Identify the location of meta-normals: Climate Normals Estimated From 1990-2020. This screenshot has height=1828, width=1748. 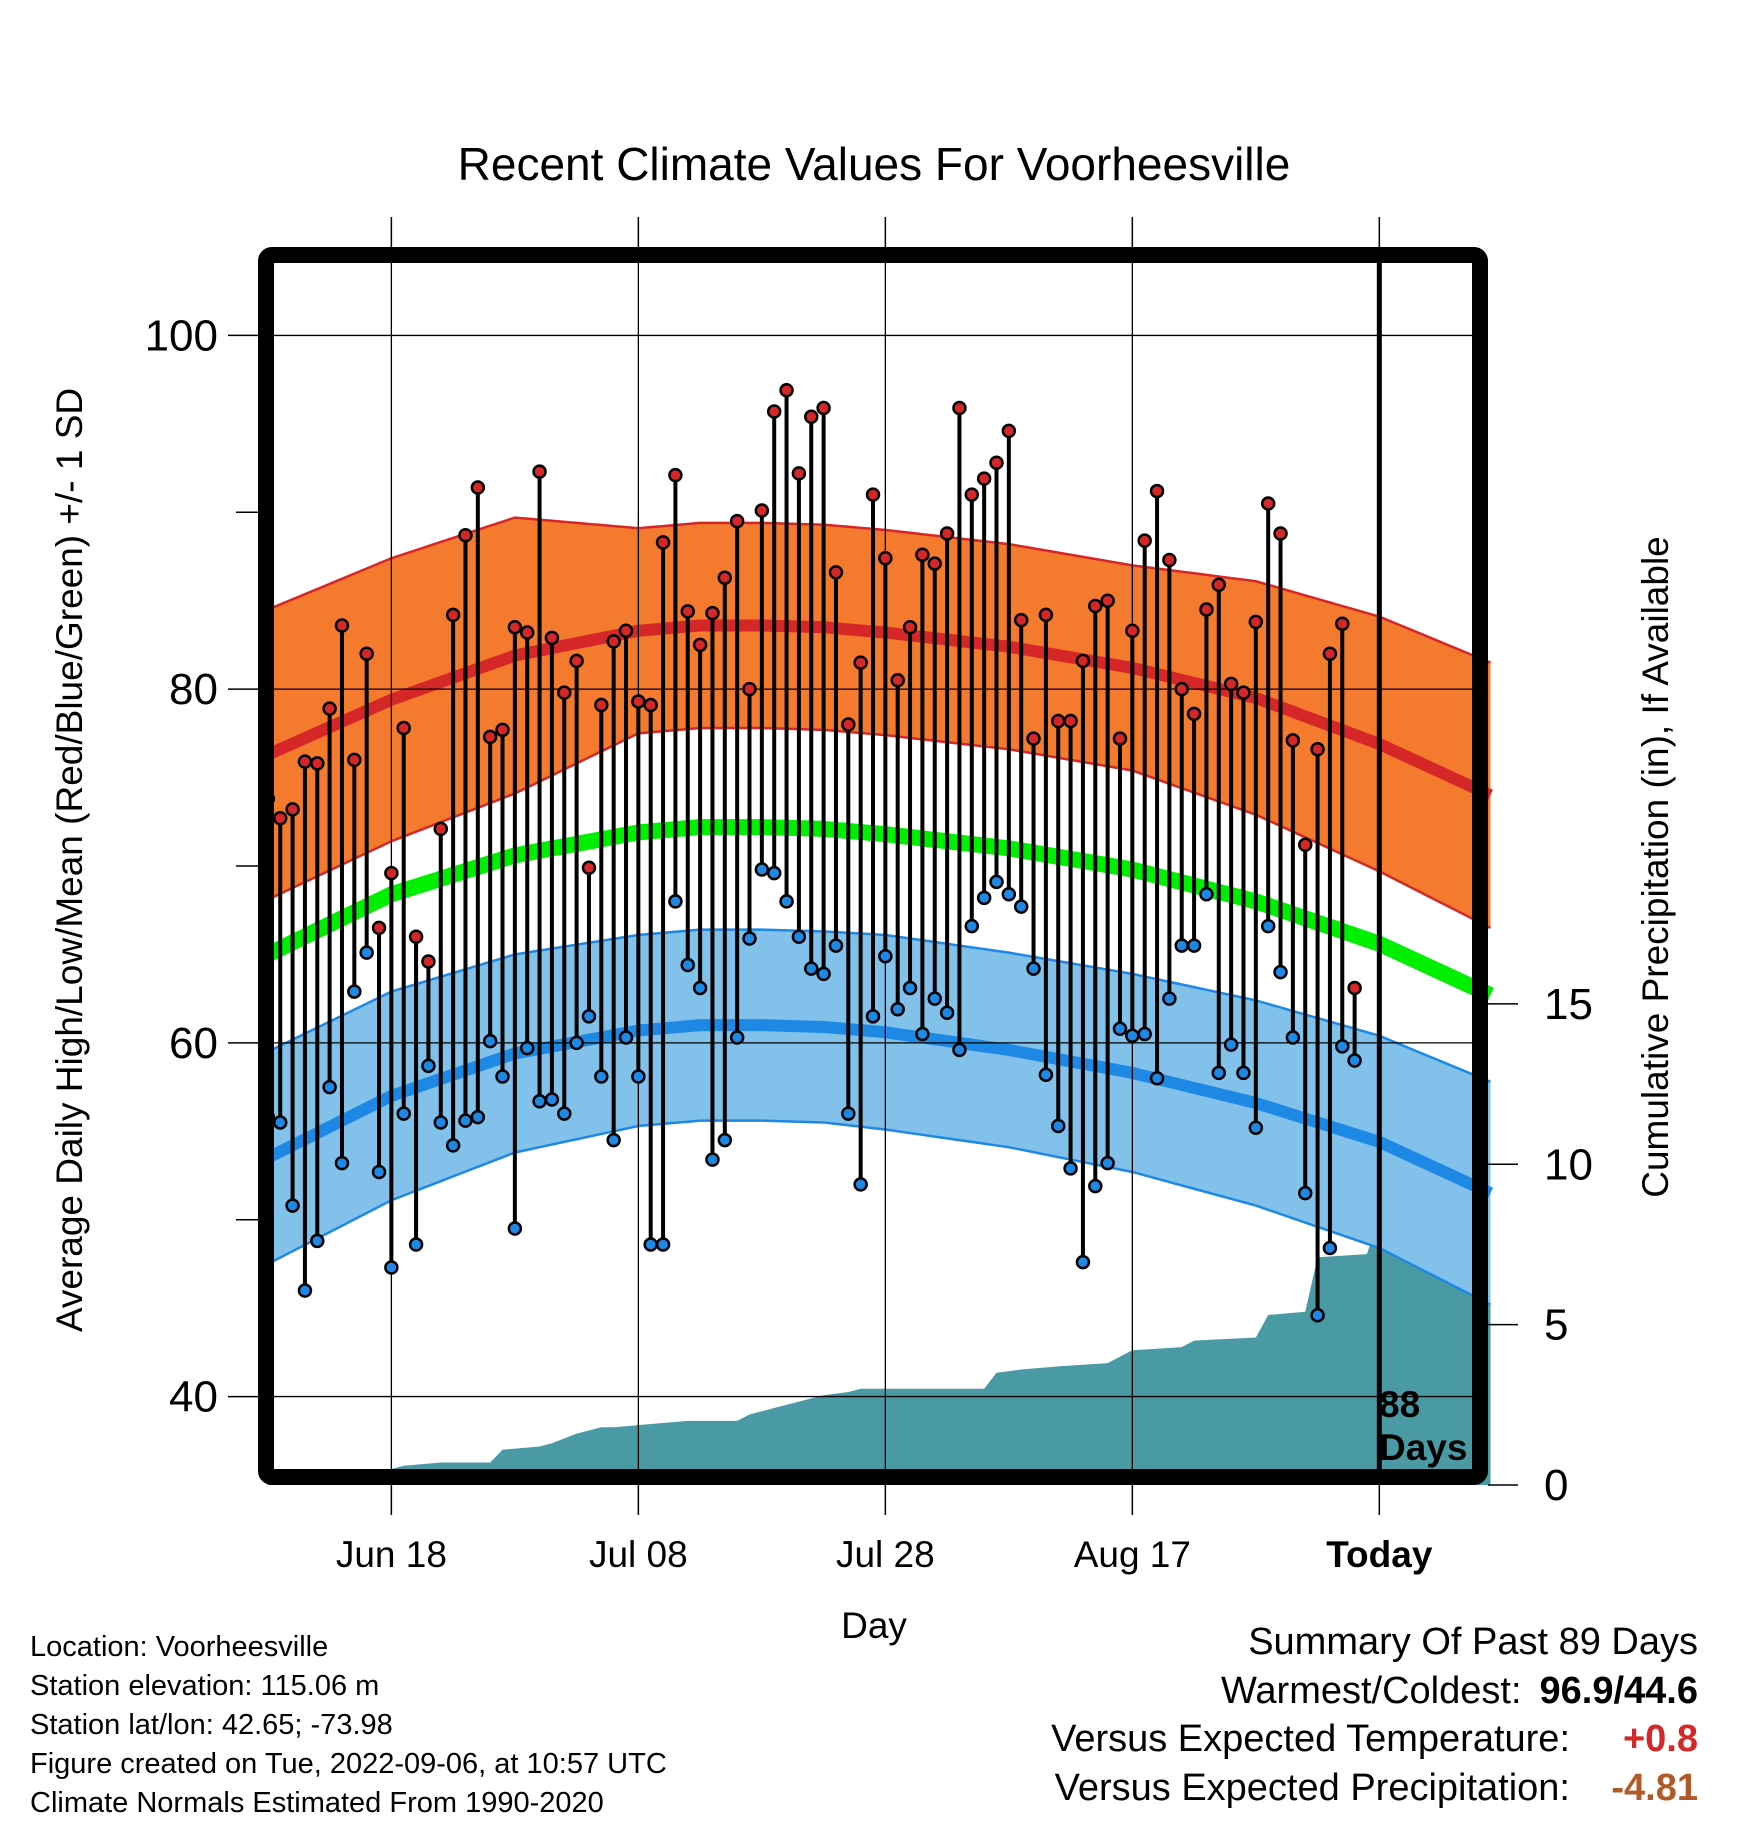
(317, 1803).